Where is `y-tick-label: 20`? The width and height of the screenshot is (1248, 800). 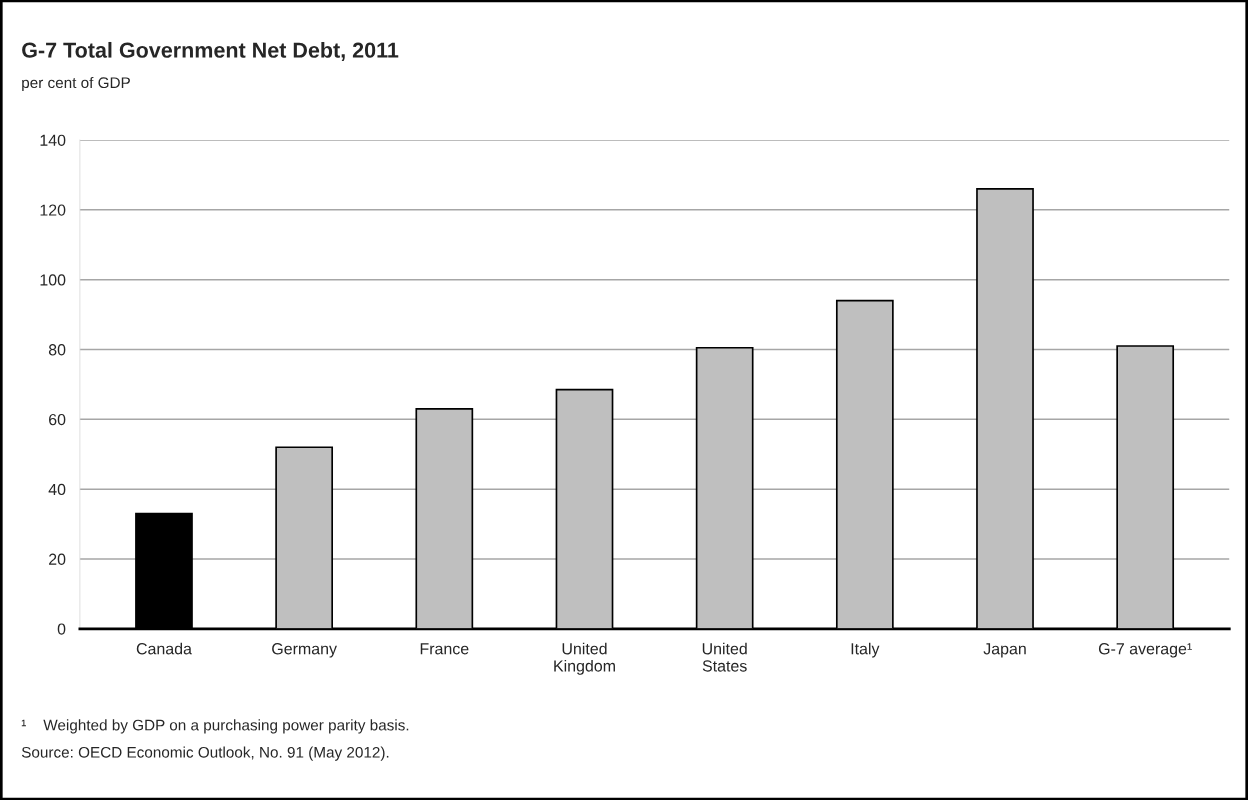
y-tick-label: 20 is located at coordinates (57, 559).